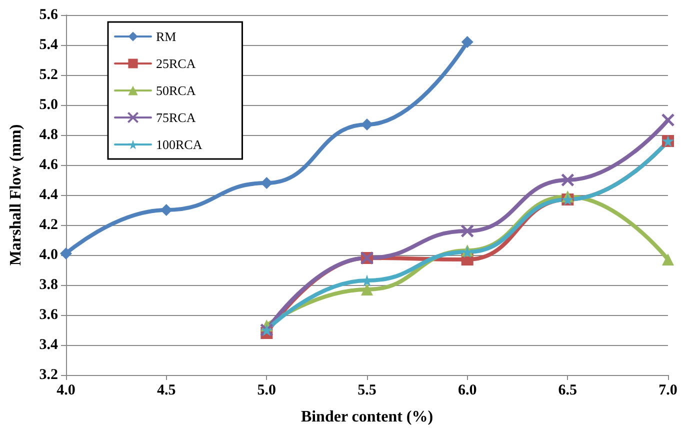 The width and height of the screenshot is (685, 444). Describe the element at coordinates (166, 390) in the screenshot. I see `x-tick-label: 4.5` at that location.